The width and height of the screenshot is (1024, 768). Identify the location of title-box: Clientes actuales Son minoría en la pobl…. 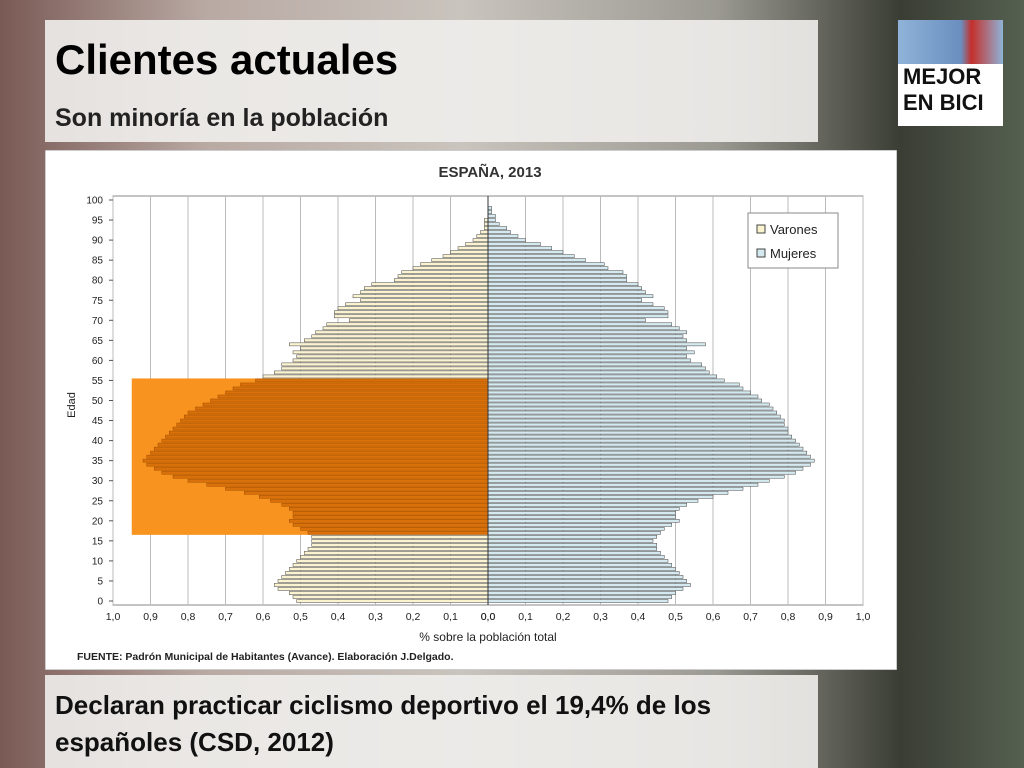
(431, 81).